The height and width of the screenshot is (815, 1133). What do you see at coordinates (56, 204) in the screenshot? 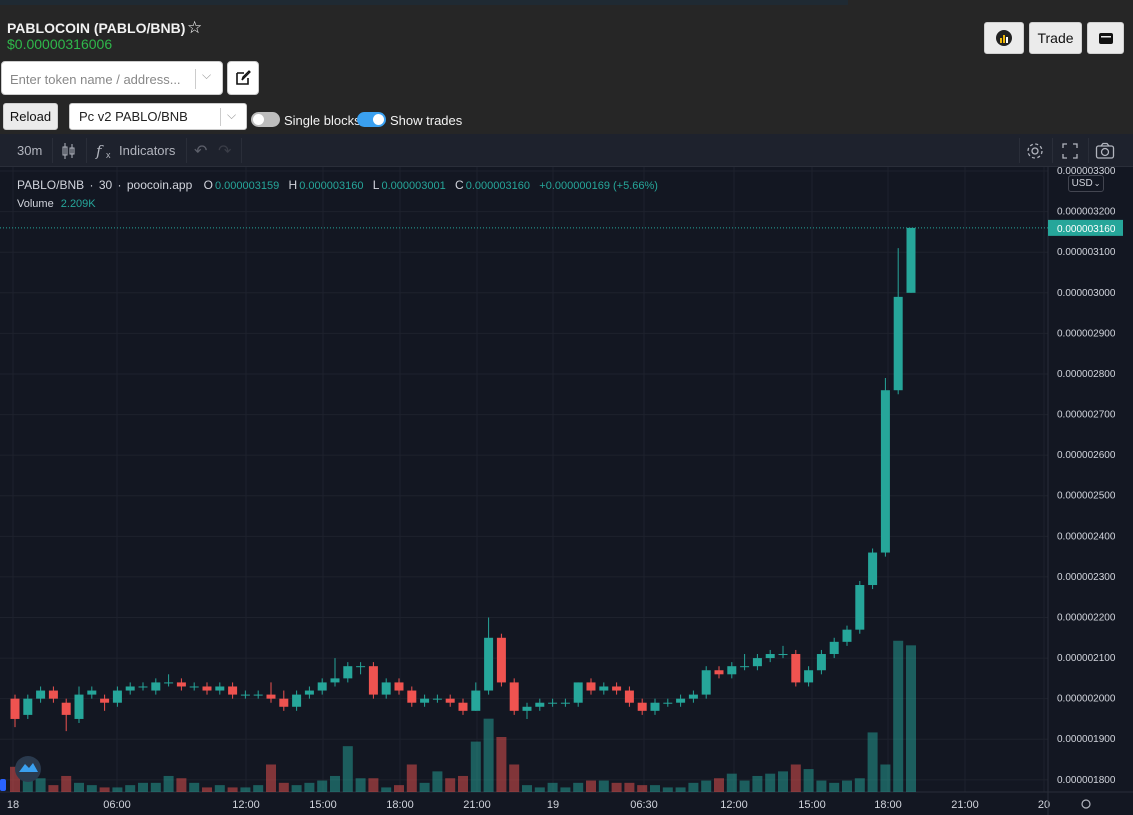
I see `volume-legend: Volume 2.209K` at bounding box center [56, 204].